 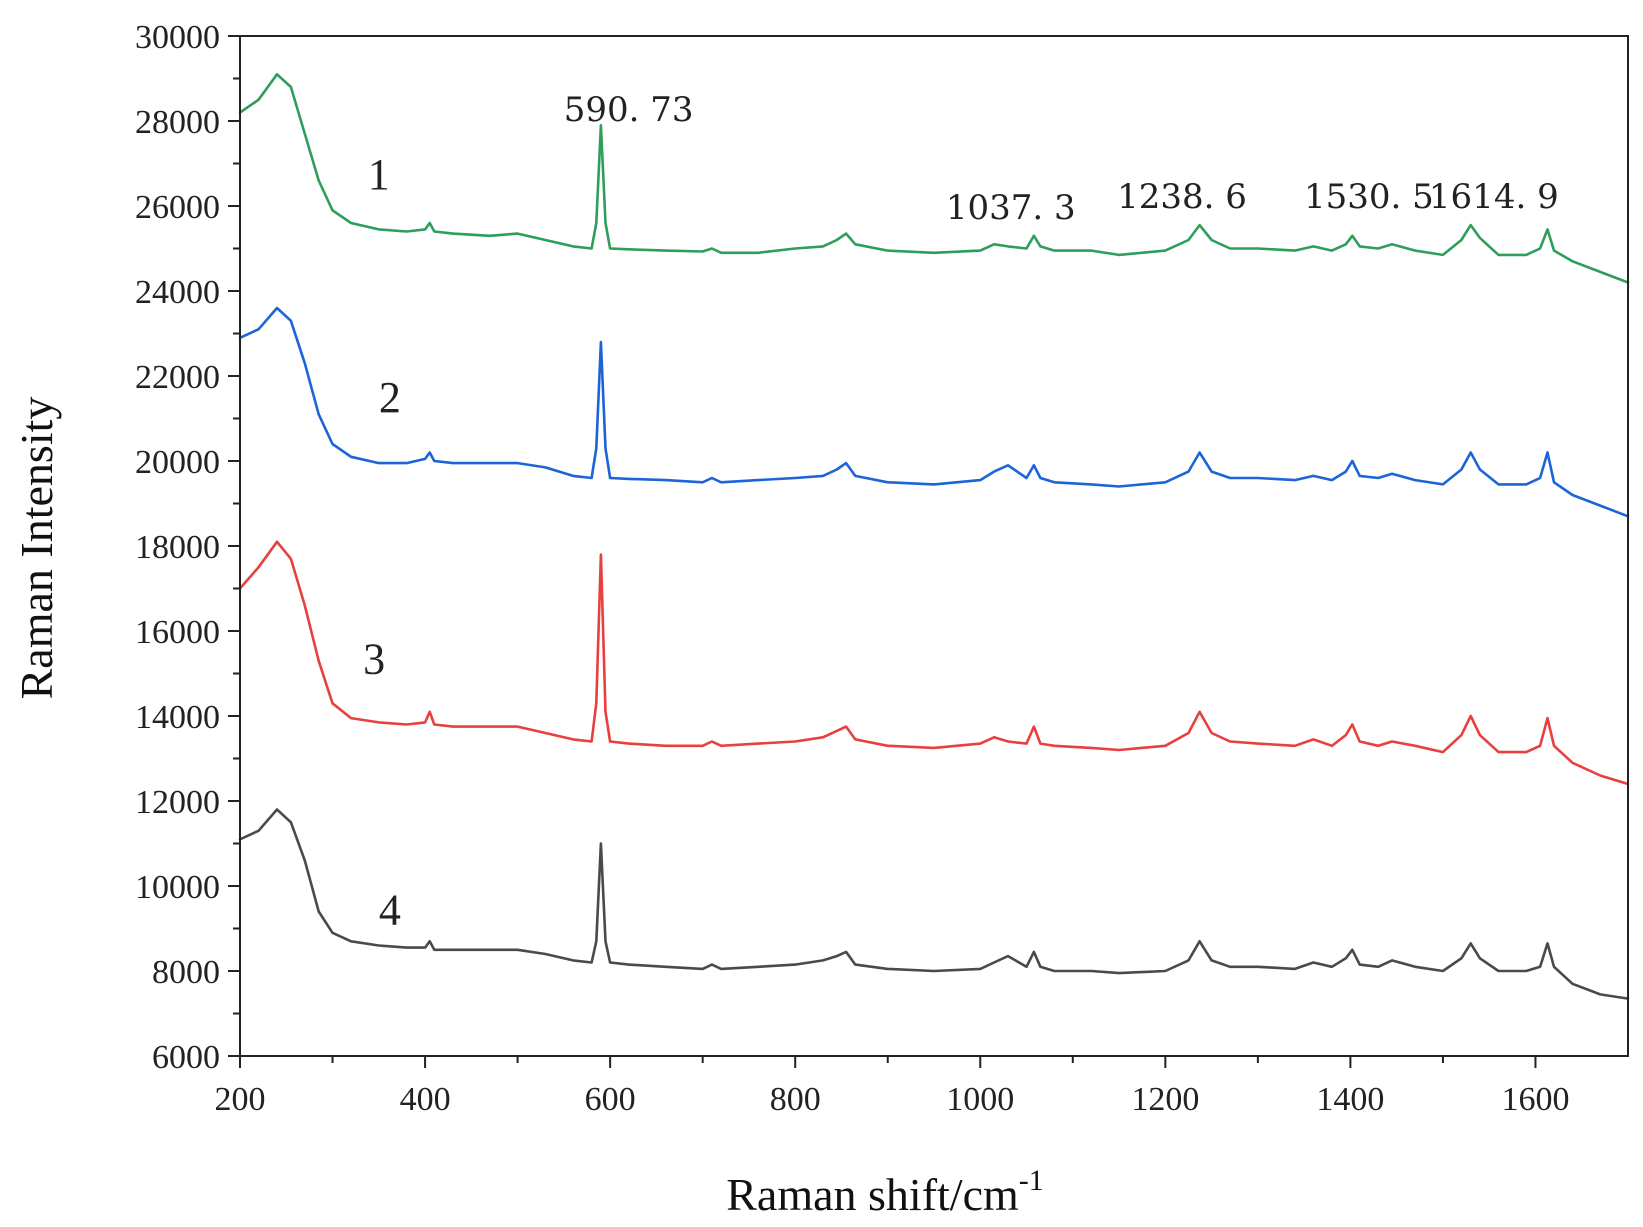 What do you see at coordinates (379, 174) in the screenshot?
I see `series-label-1: 1` at bounding box center [379, 174].